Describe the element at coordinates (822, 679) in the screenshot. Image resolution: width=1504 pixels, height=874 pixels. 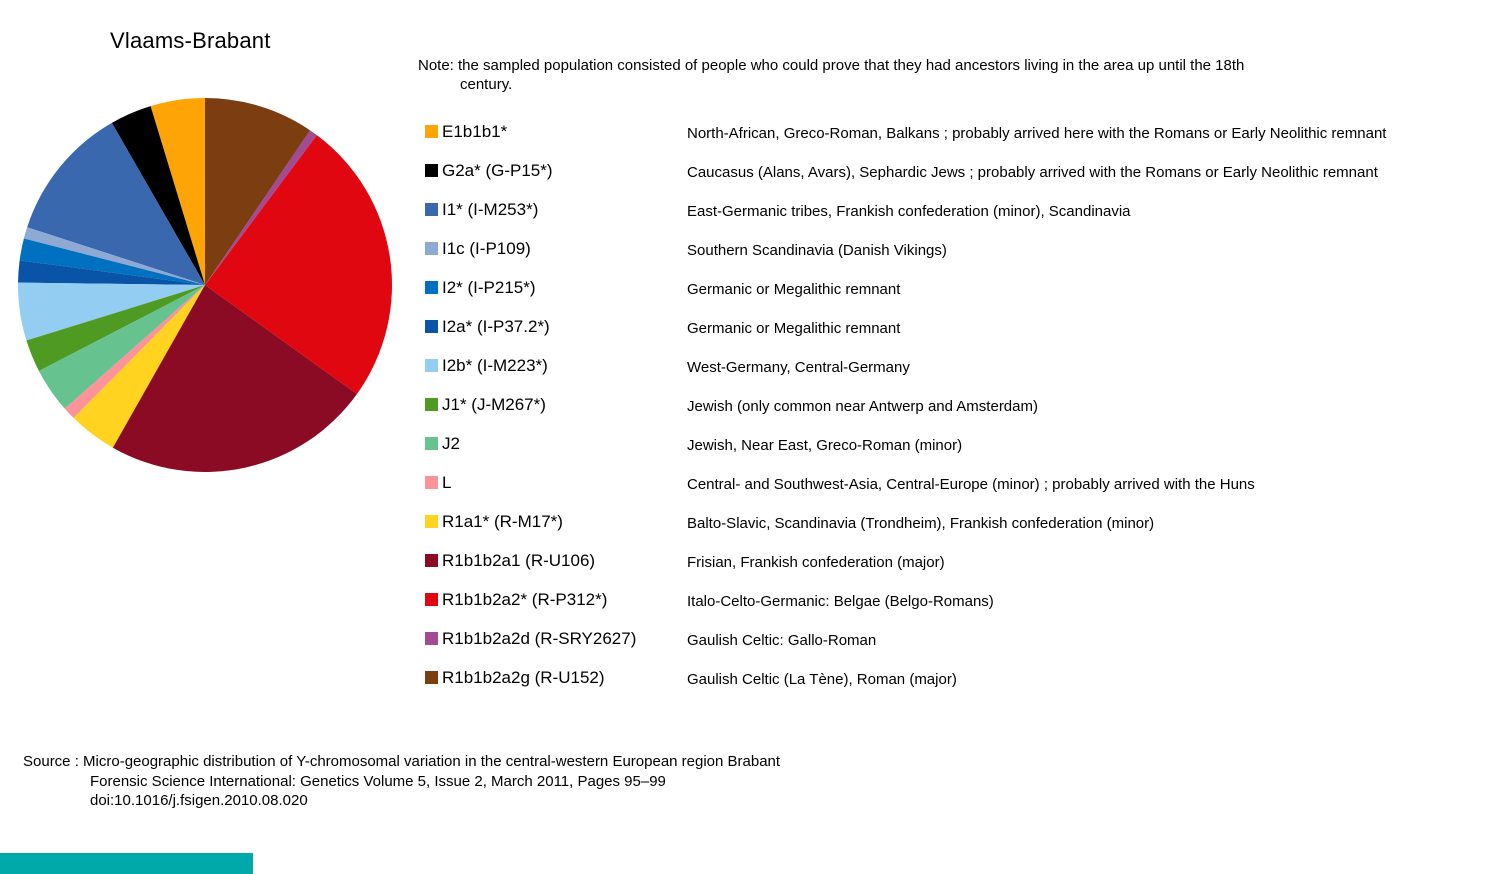
I see `legend-description: Gaulish Celtic (La Tène), Roman (major)` at that location.